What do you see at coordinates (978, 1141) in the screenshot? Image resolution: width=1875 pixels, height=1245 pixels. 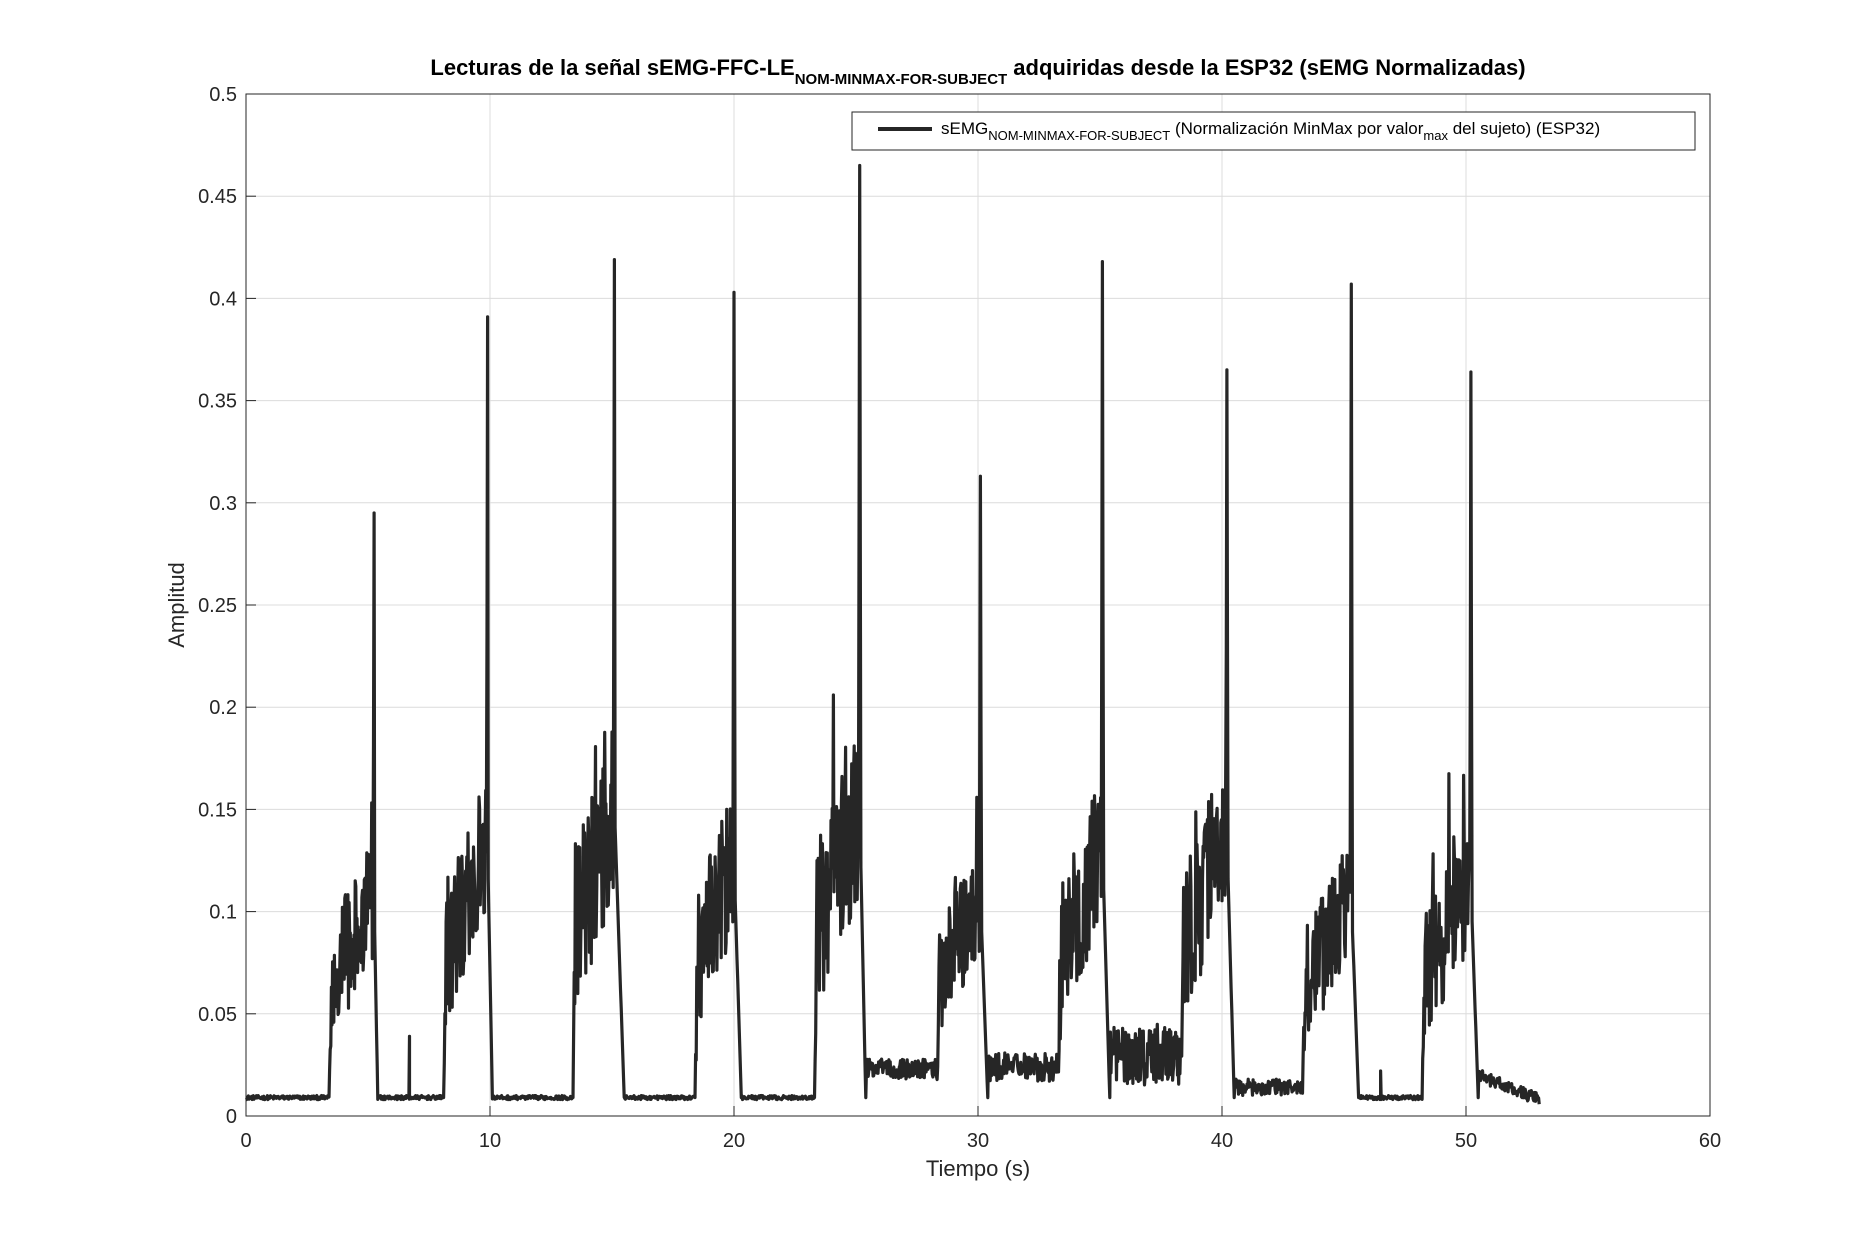 I see `x-tick-label: 30` at bounding box center [978, 1141].